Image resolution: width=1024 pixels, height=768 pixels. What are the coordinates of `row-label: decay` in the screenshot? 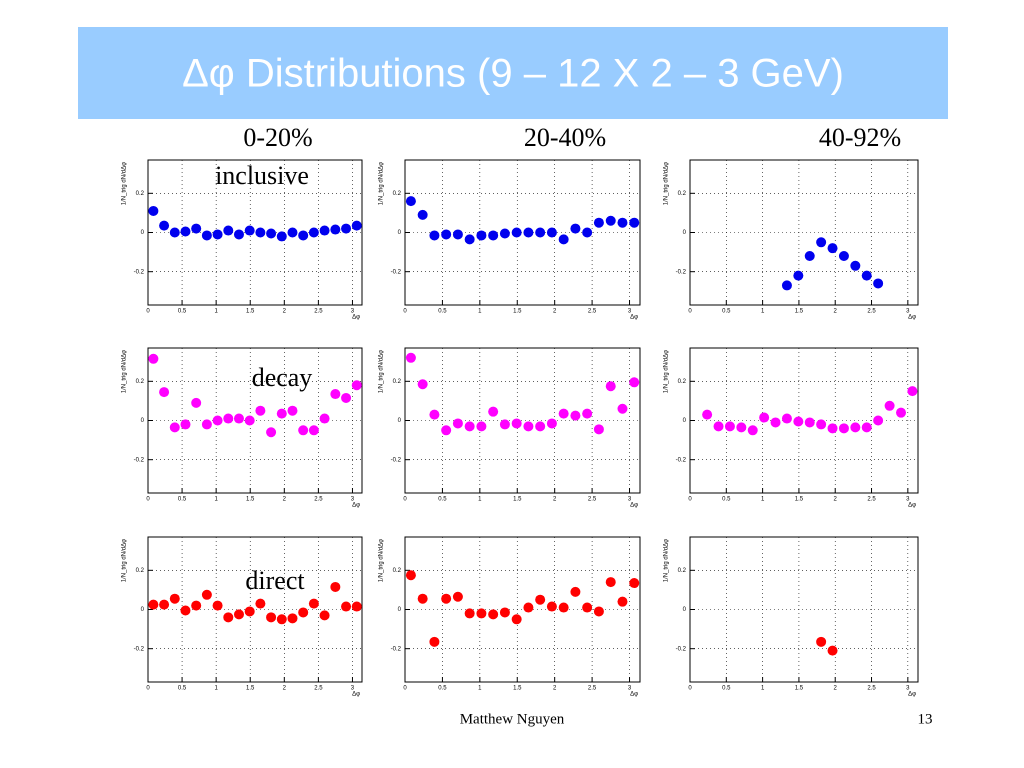 It's located at (282, 377).